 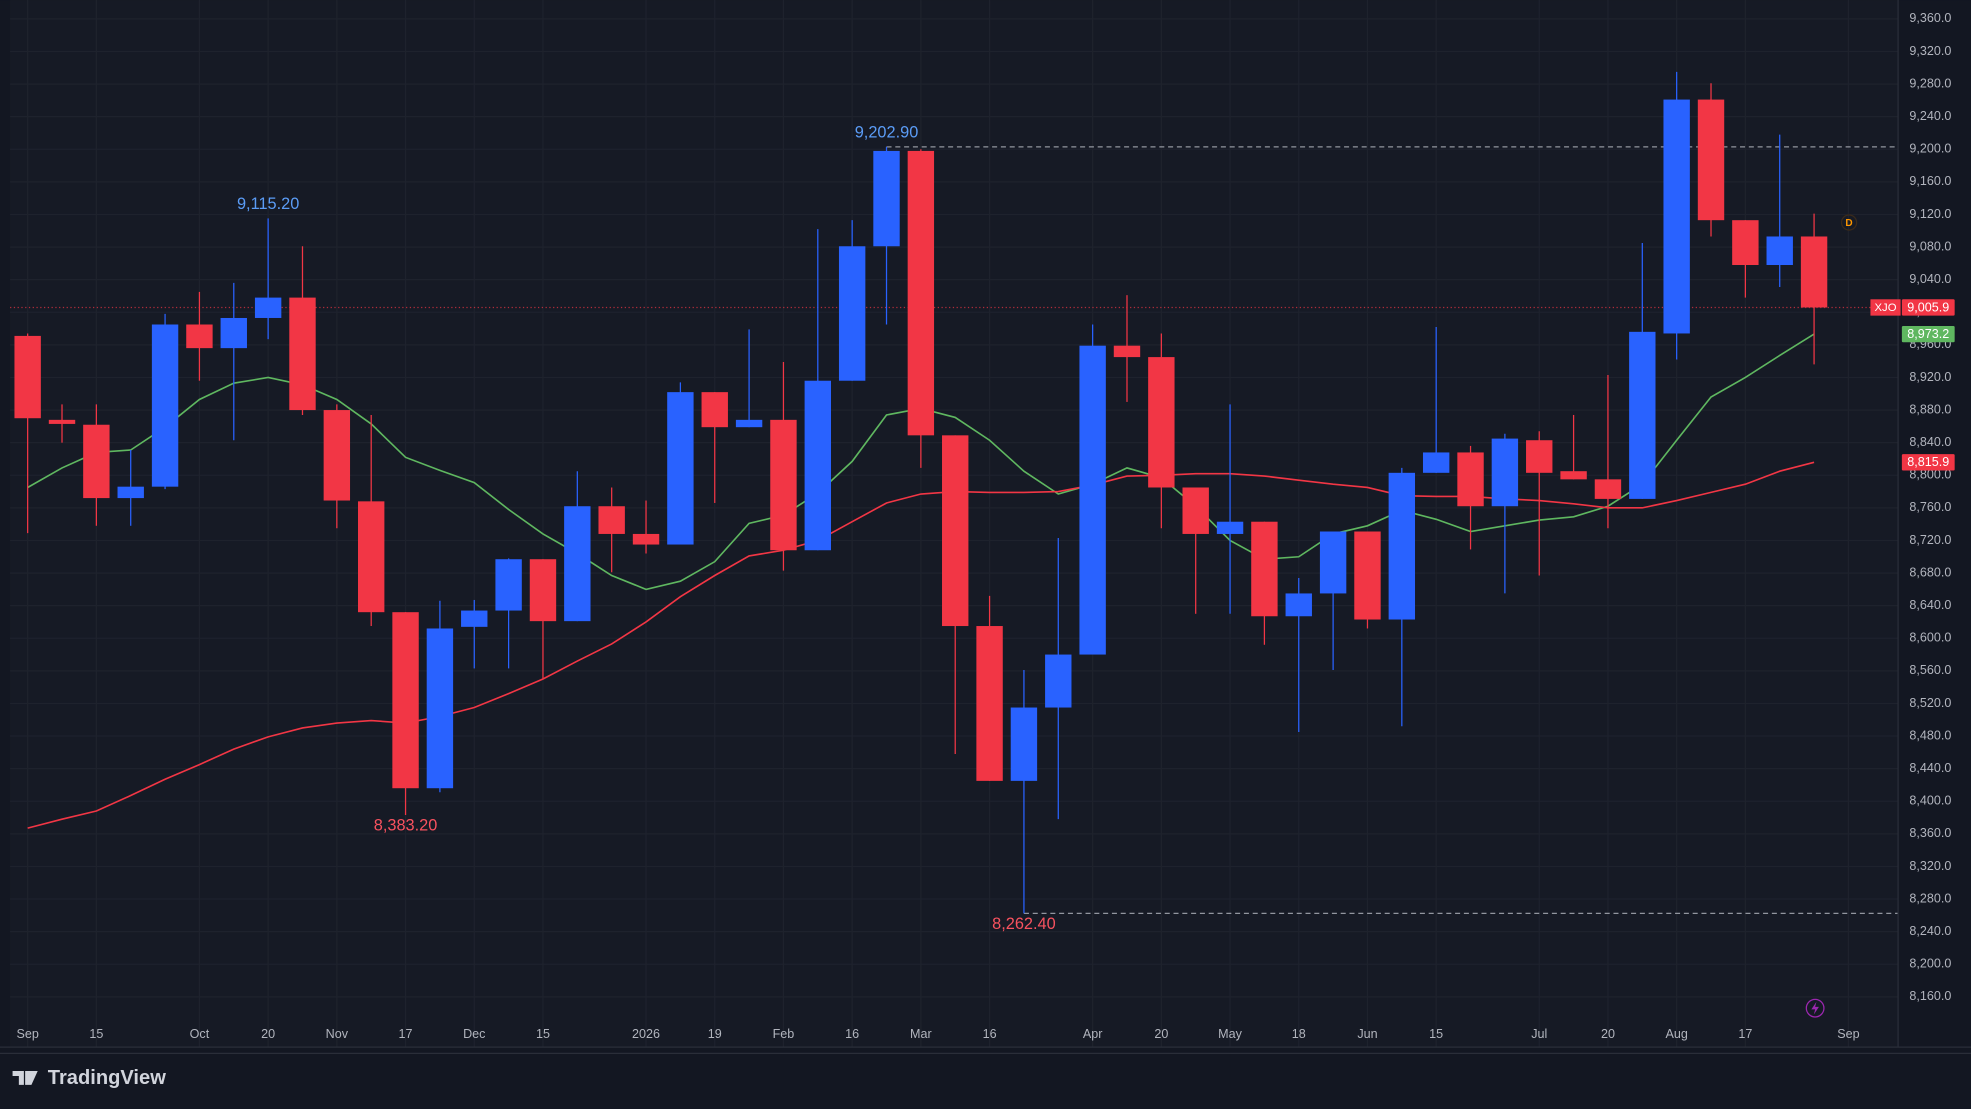 I want to click on x-tick-label: 18, so click(x=1299, y=1034).